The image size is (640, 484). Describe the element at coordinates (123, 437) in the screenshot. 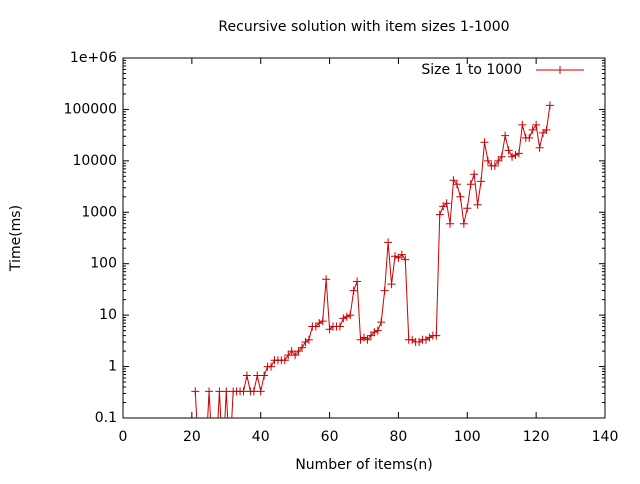

I see `x-tick-label: 0` at that location.